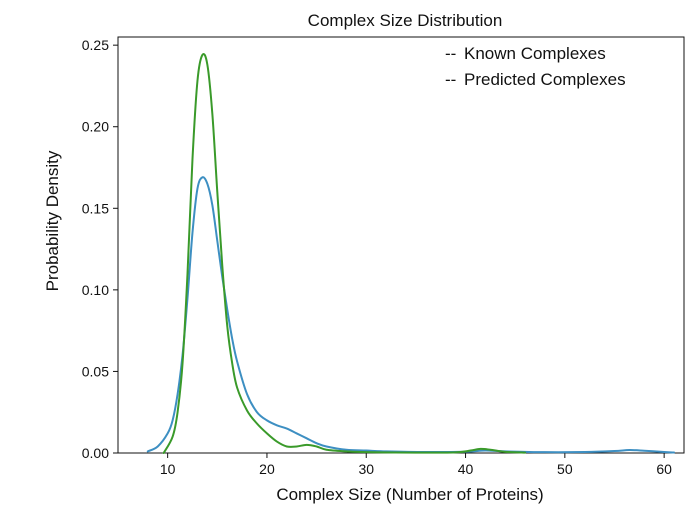  Describe the element at coordinates (168, 469) in the screenshot. I see `x-tick-label: 10` at that location.